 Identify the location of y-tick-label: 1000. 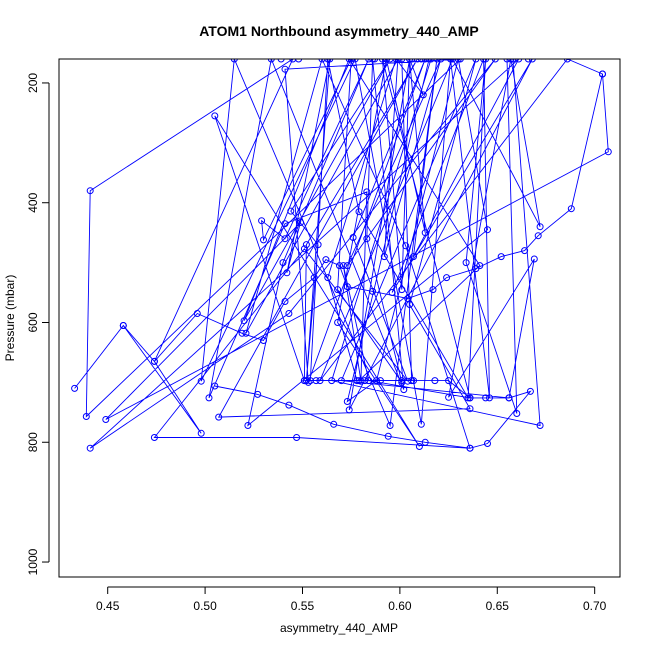
(33, 561).